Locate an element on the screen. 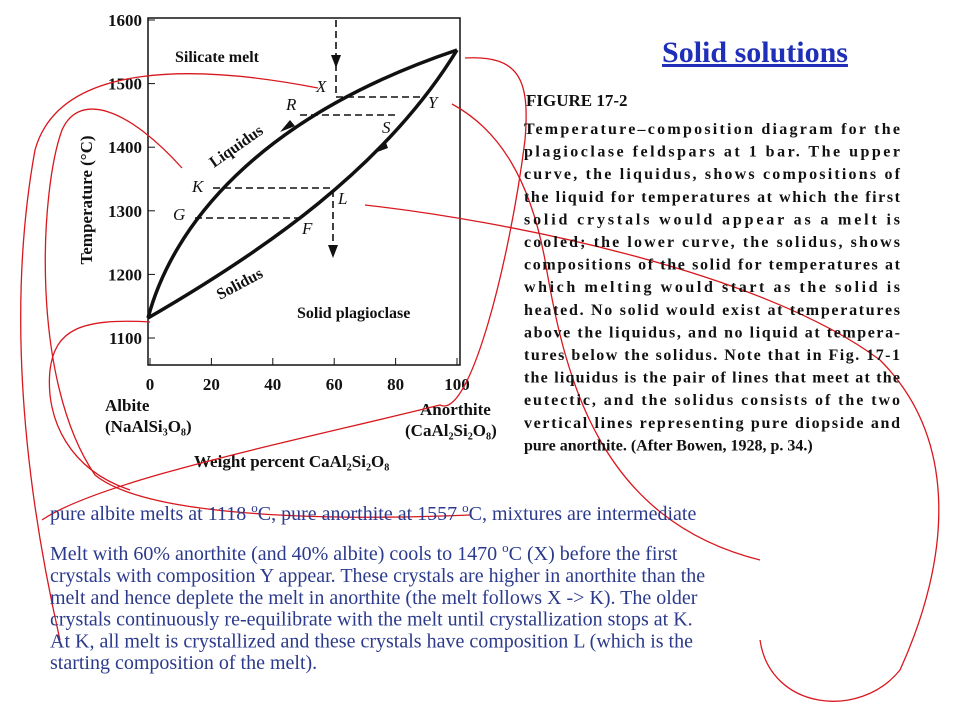 This screenshot has width=960, height=720. text: C, pure anorthite at 1557 is located at coordinates (360, 514).